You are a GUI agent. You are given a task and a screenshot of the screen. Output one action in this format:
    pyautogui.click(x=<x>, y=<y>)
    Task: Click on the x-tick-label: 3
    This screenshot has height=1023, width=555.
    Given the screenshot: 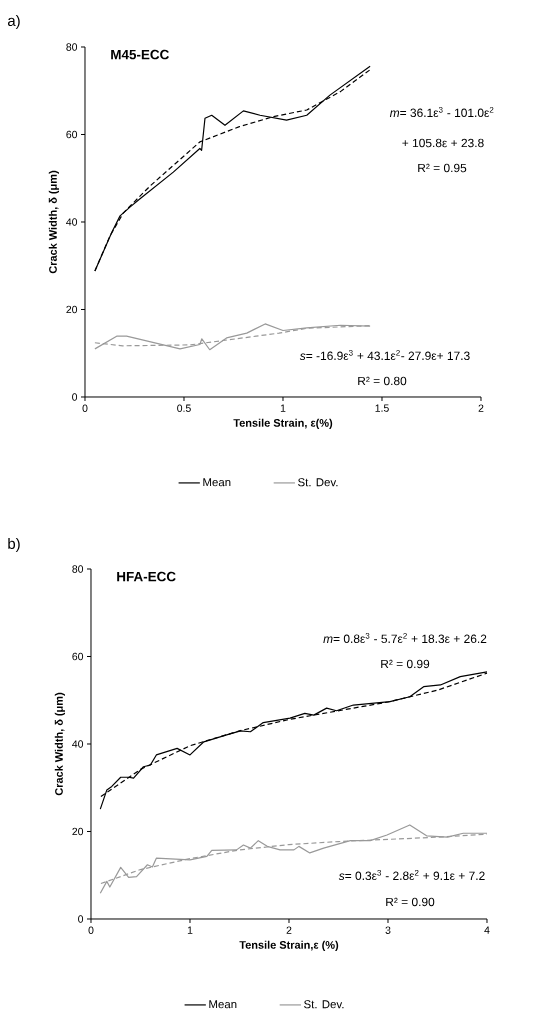 What is the action you would take?
    pyautogui.click(x=388, y=930)
    